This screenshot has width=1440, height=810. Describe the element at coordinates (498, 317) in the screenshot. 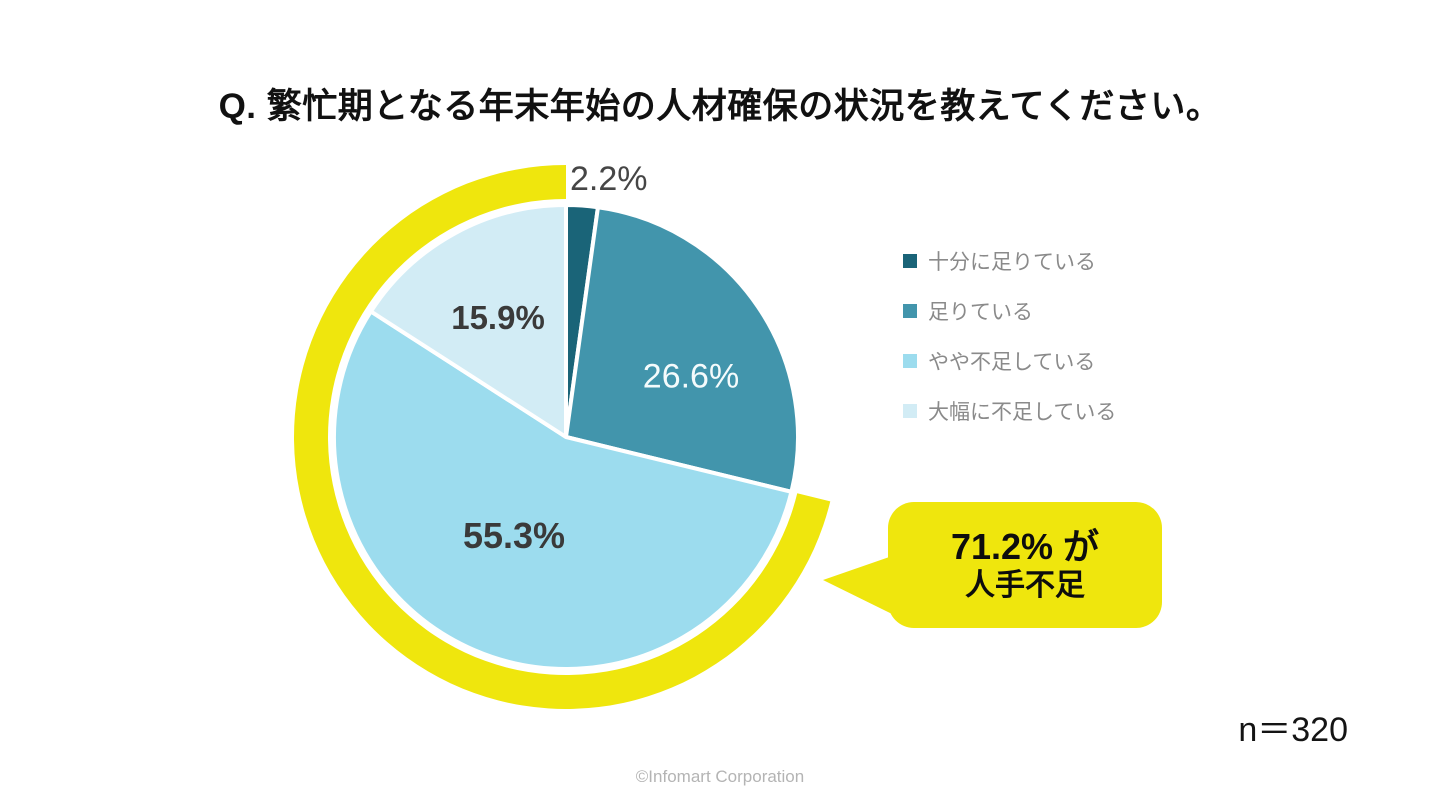

I see `value-label-severely-short: 15.9%` at that location.